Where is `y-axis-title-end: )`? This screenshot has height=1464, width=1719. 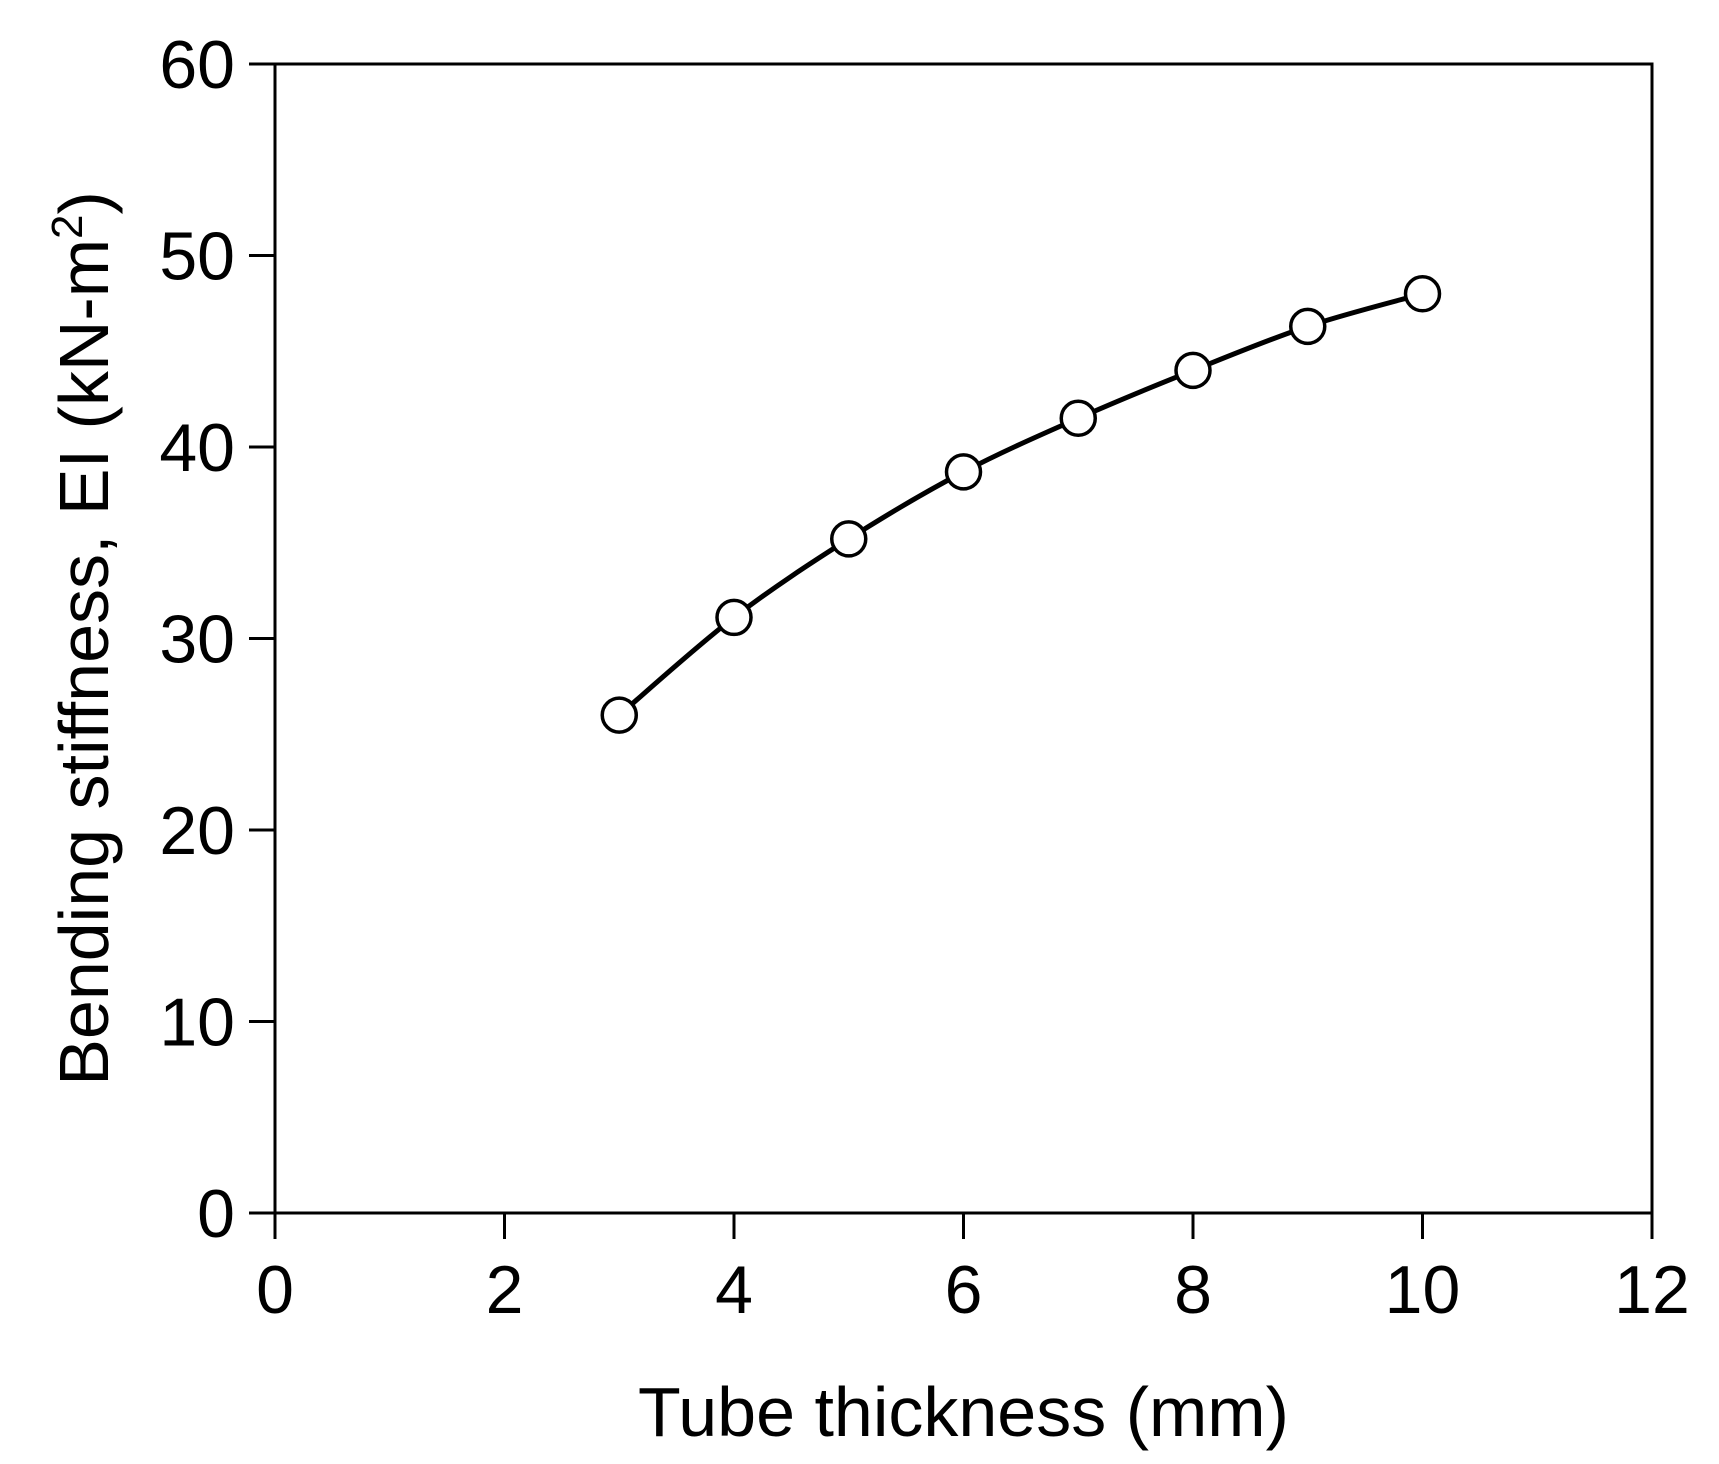 y-axis-title-end: ) is located at coordinates (84, 202).